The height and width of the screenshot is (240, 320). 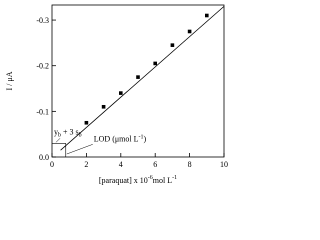 I want to click on y-axis-label: I / μA, so click(x=9, y=80).